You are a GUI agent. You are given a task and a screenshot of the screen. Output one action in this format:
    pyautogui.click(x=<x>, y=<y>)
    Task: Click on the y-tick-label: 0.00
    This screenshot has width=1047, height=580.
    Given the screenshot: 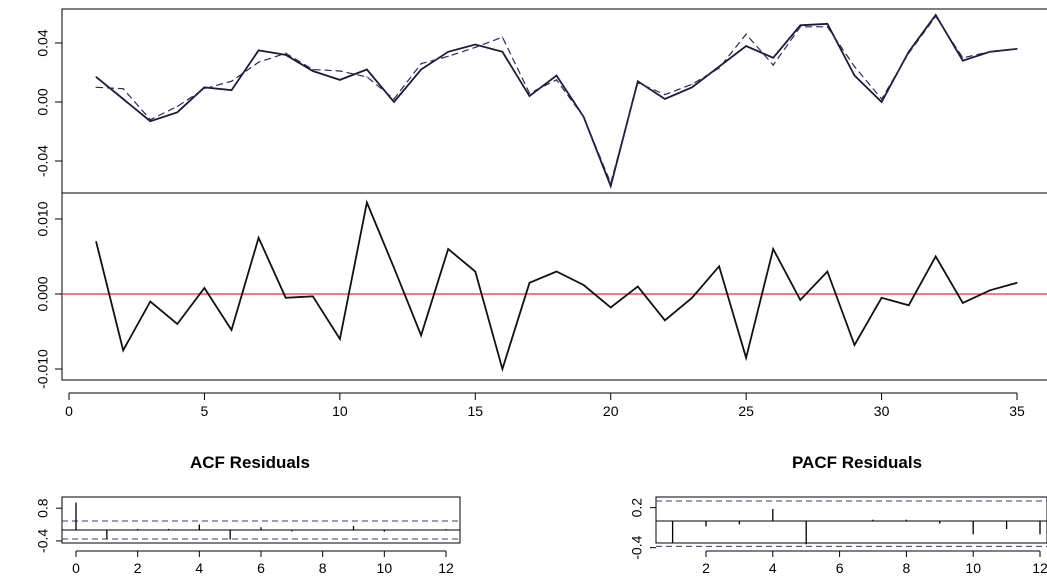 What is the action you would take?
    pyautogui.click(x=43, y=101)
    